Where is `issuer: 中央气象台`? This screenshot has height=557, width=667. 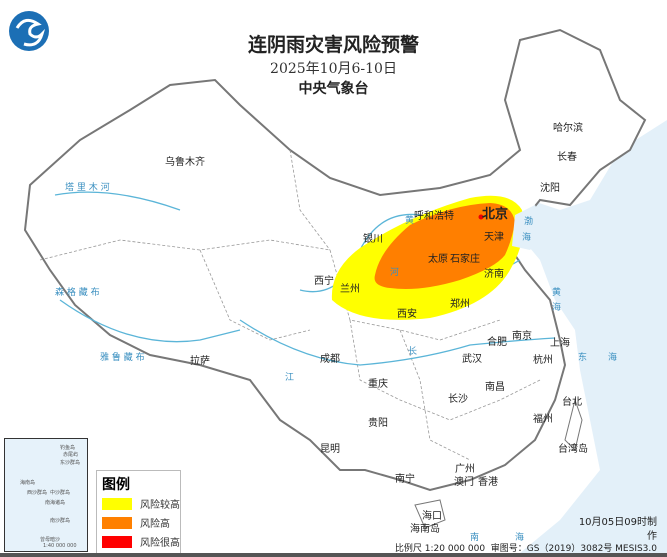
issuer: 中央气象台 is located at coordinates (333, 89).